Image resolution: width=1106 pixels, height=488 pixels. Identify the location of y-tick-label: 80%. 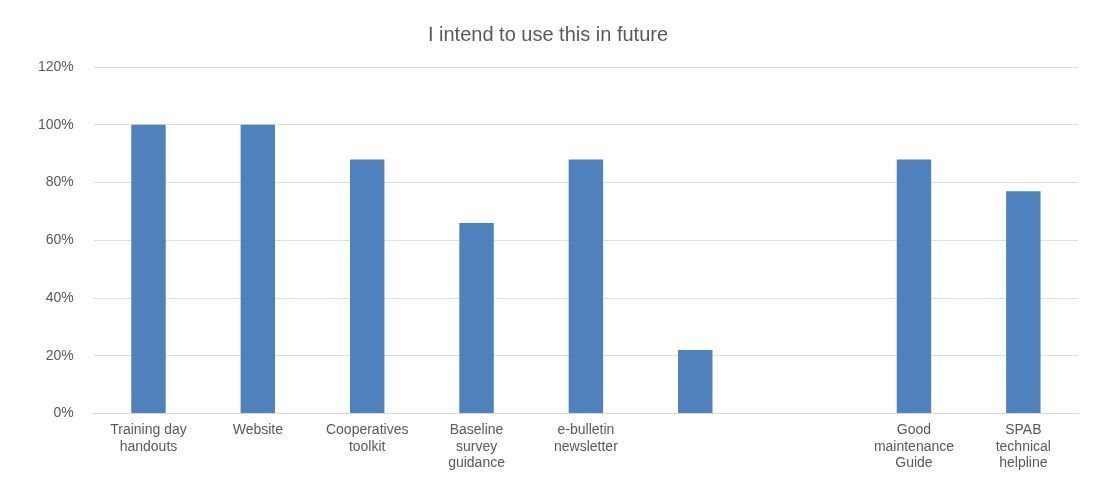
(59, 181).